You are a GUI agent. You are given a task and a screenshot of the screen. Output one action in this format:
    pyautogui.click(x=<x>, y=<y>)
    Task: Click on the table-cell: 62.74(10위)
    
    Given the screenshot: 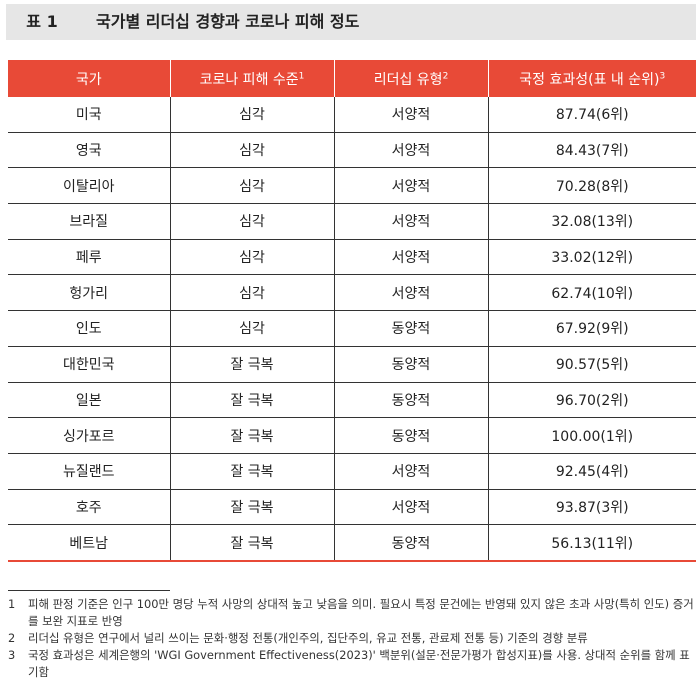 What is the action you would take?
    pyautogui.click(x=591, y=293)
    